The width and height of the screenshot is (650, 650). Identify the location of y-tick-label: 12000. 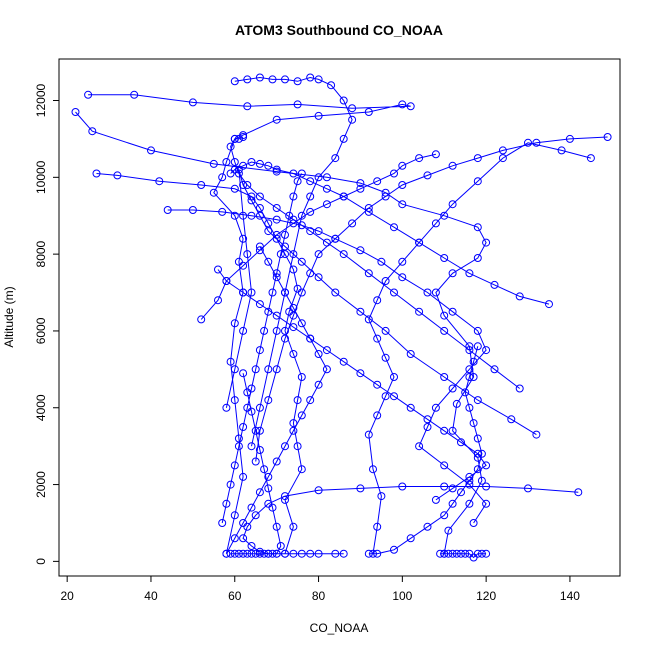
(41, 101).